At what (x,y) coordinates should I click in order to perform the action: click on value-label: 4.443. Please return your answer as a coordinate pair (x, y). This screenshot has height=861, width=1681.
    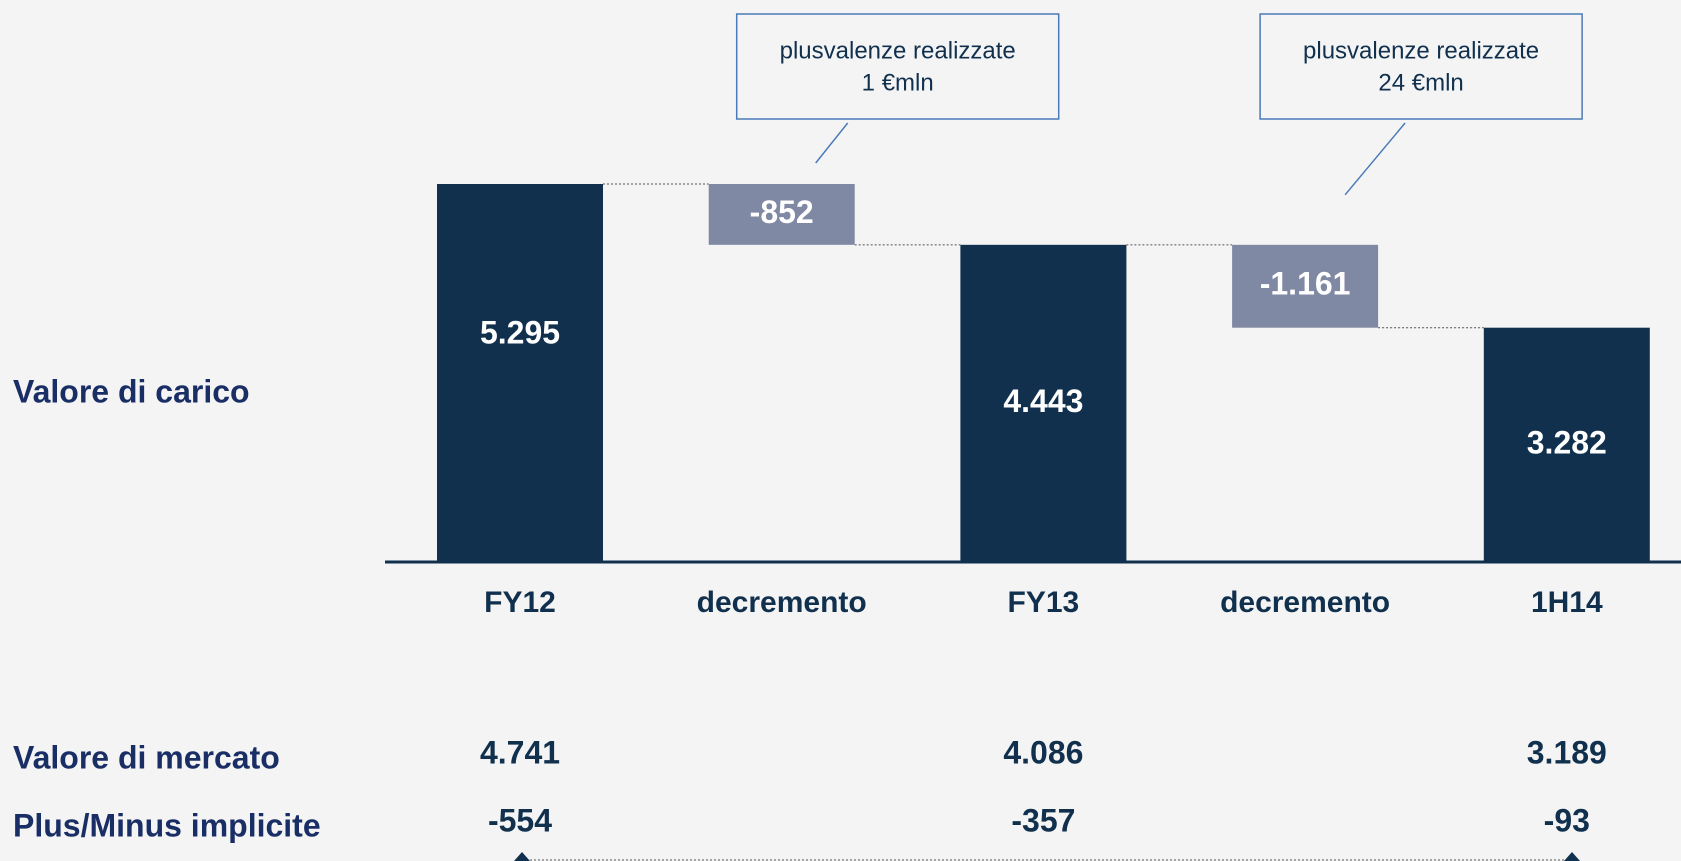
    Looking at the image, I should click on (1043, 401).